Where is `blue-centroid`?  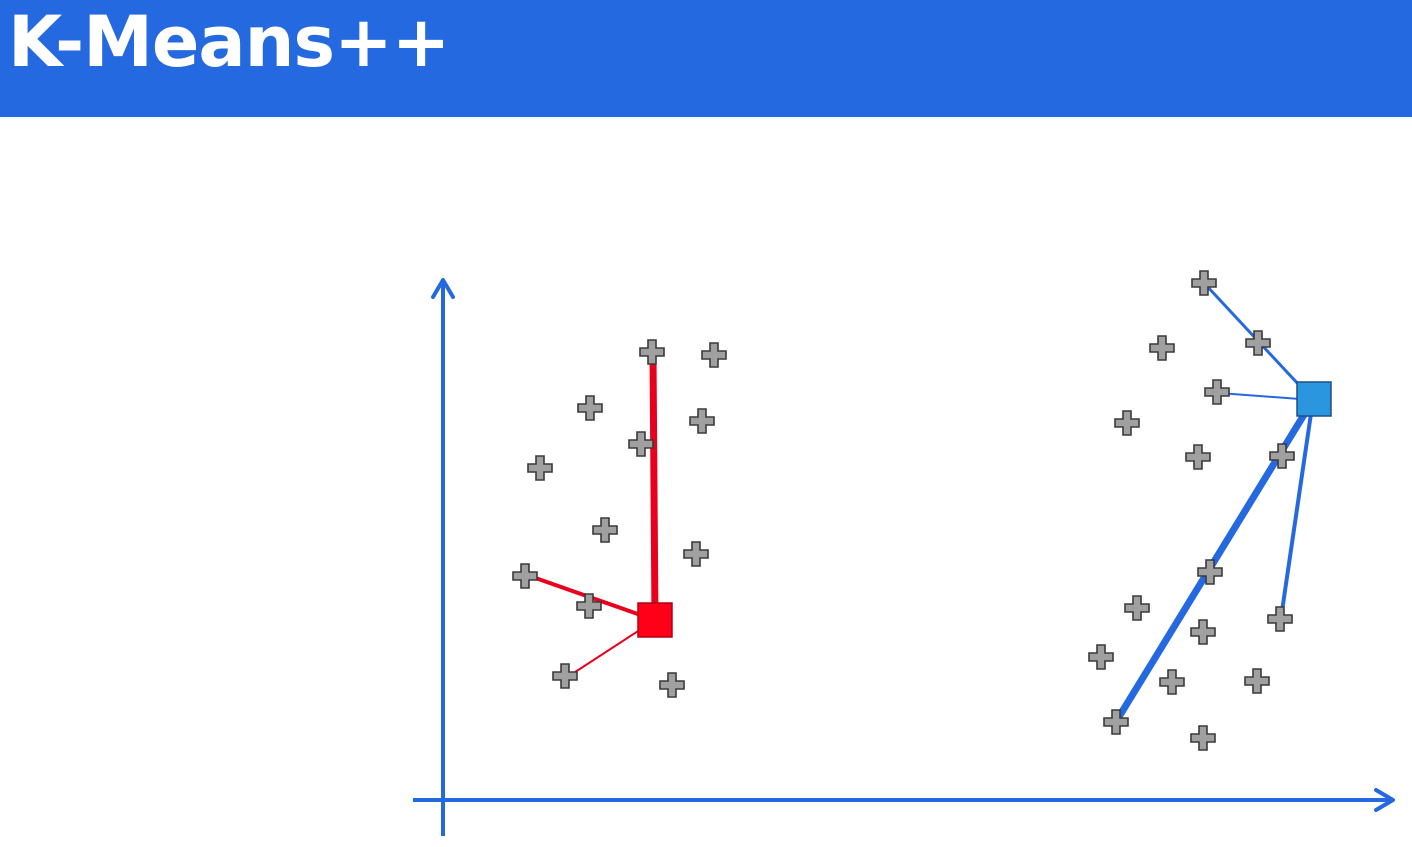 blue-centroid is located at coordinates (1314, 399).